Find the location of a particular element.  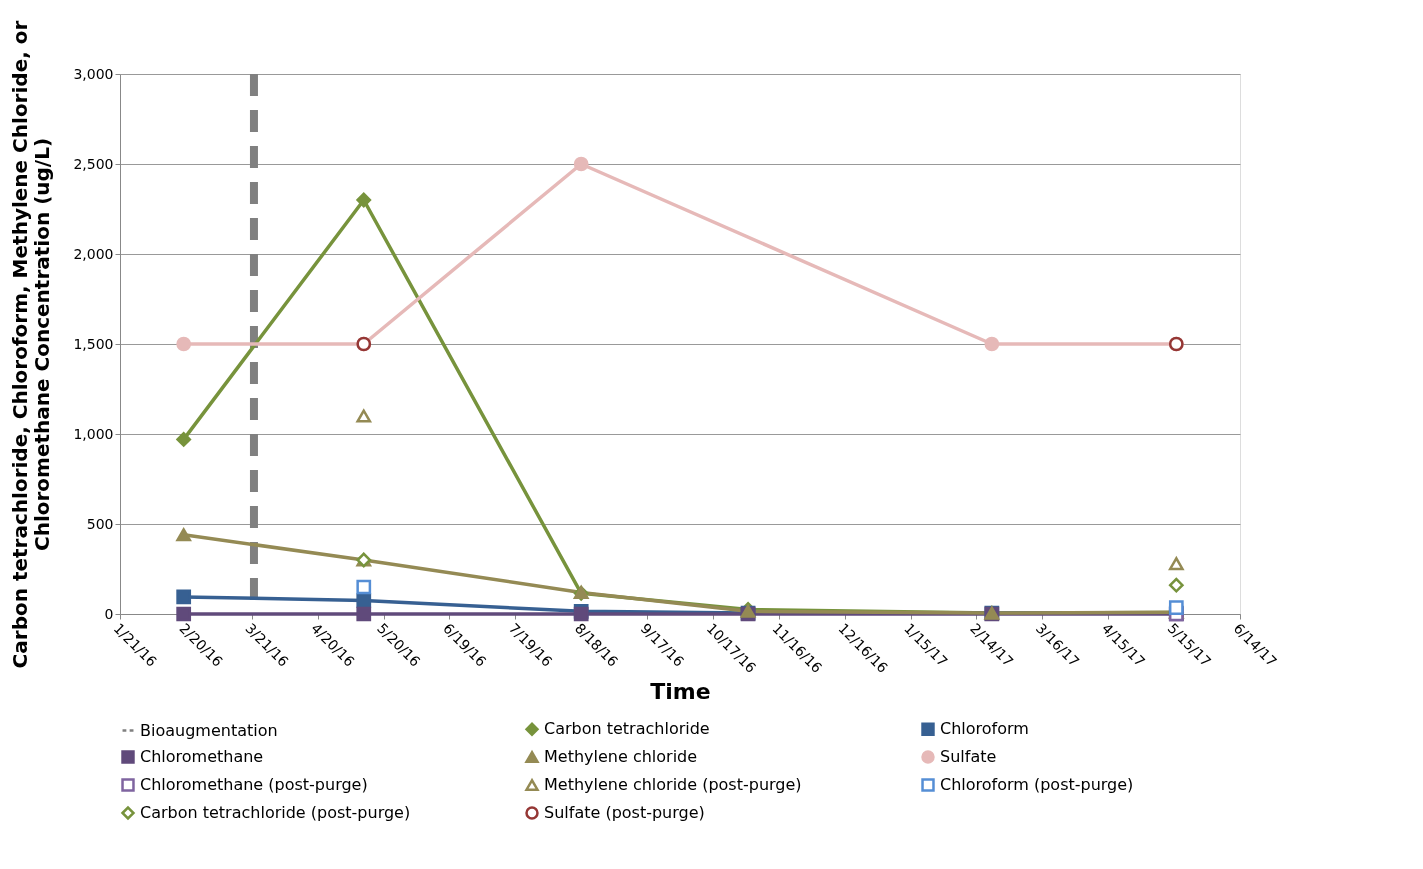

legend-label: Sulfate is located at coordinates (968, 756).